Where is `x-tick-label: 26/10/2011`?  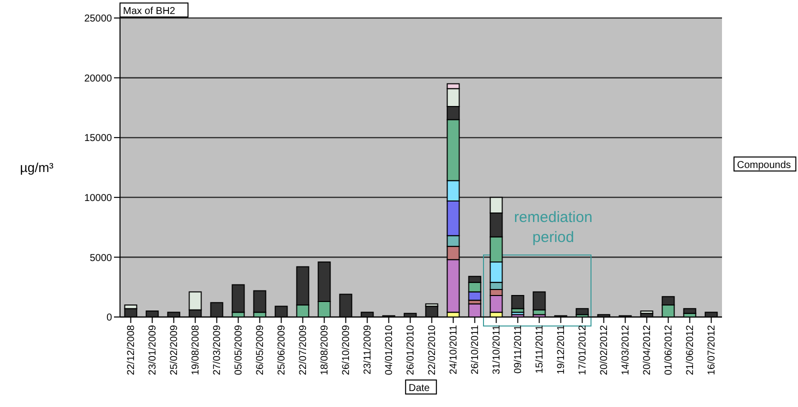 x-tick-label: 26/10/2011 is located at coordinates (475, 349).